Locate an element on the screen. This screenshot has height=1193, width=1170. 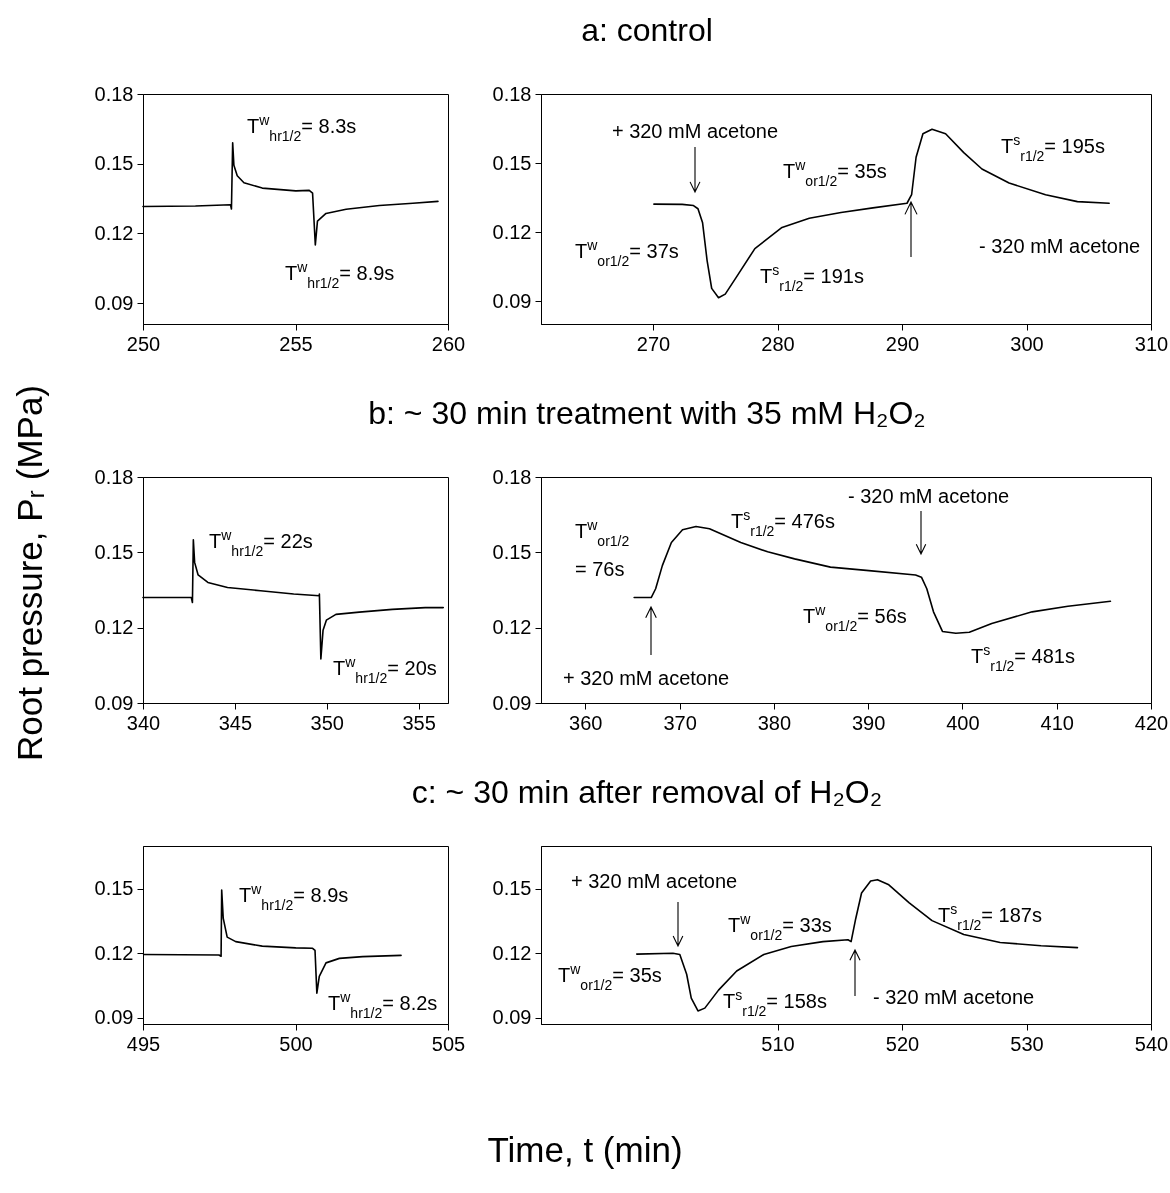
x-tick-label: 250 is located at coordinates (143, 343).